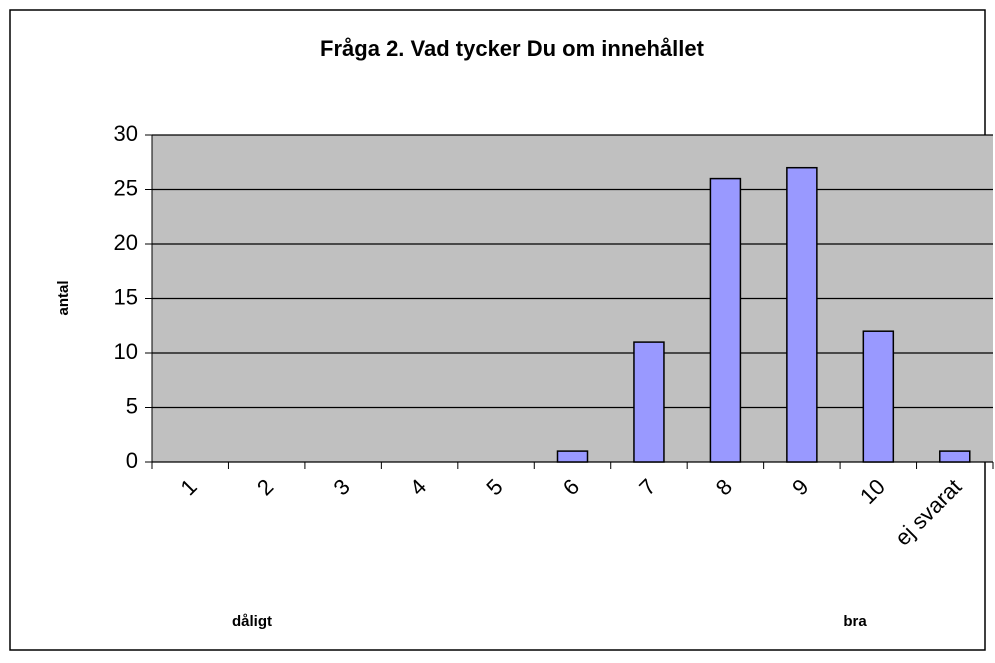 The height and width of the screenshot is (663, 995). What do you see at coordinates (132, 405) in the screenshot?
I see `y-tick-label: 5` at bounding box center [132, 405].